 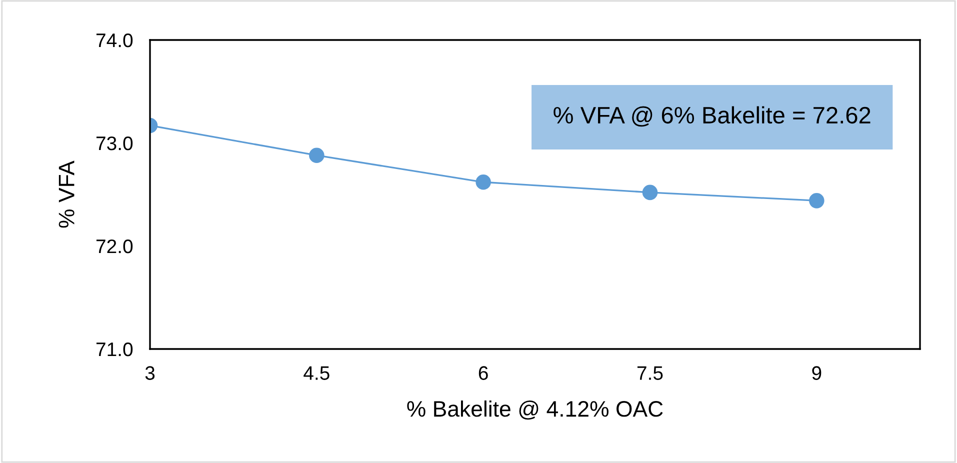 What do you see at coordinates (535, 410) in the screenshot?
I see `x-axis-title: % Bakelite @ 4.12% OAC` at bounding box center [535, 410].